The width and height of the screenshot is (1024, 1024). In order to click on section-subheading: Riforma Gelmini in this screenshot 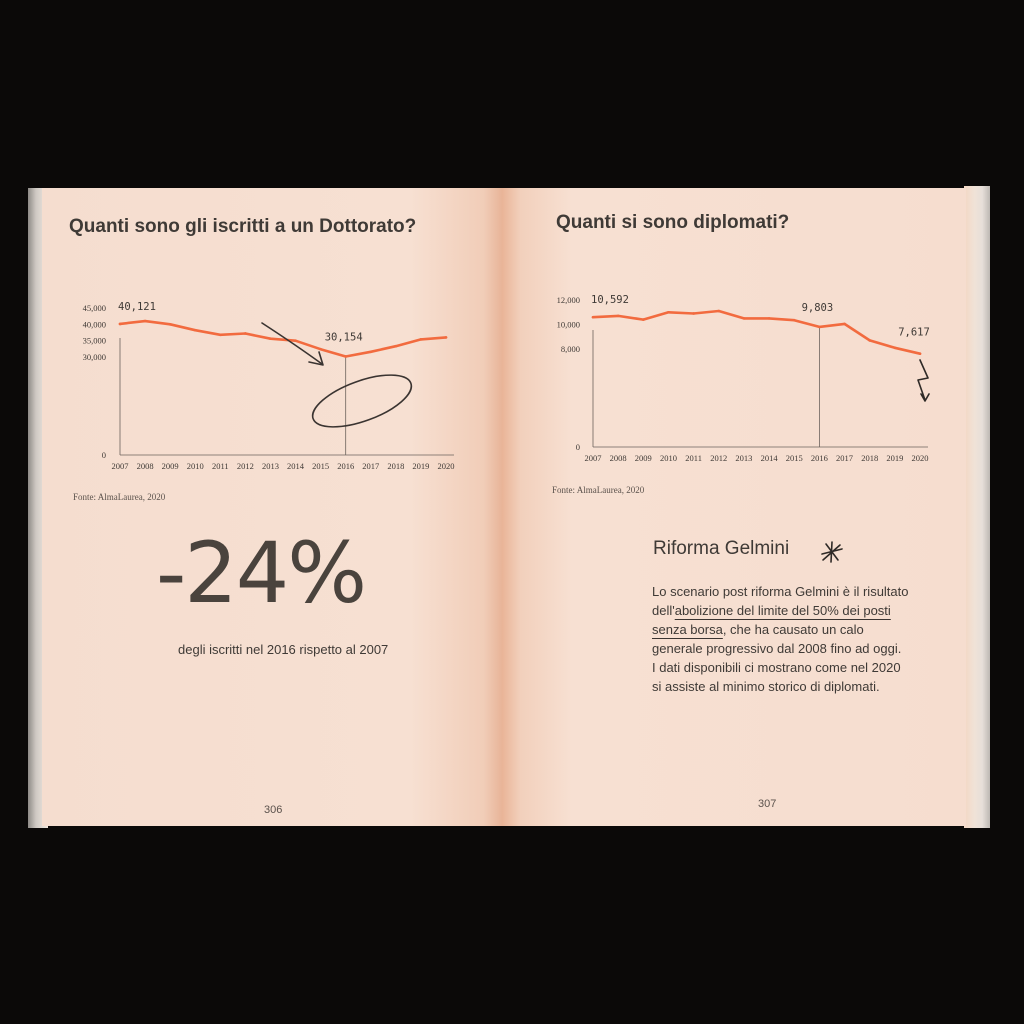, I will do `click(721, 548)`.